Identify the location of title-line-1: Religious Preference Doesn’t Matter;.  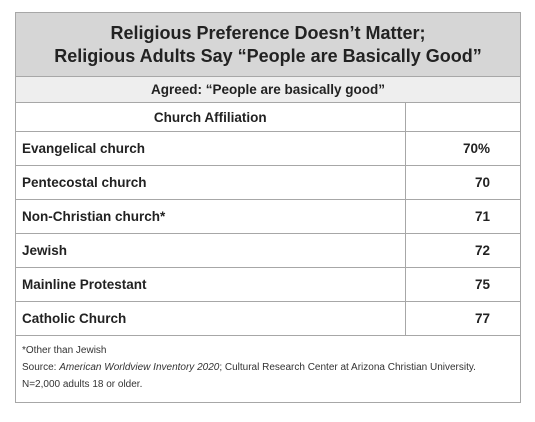
(268, 32).